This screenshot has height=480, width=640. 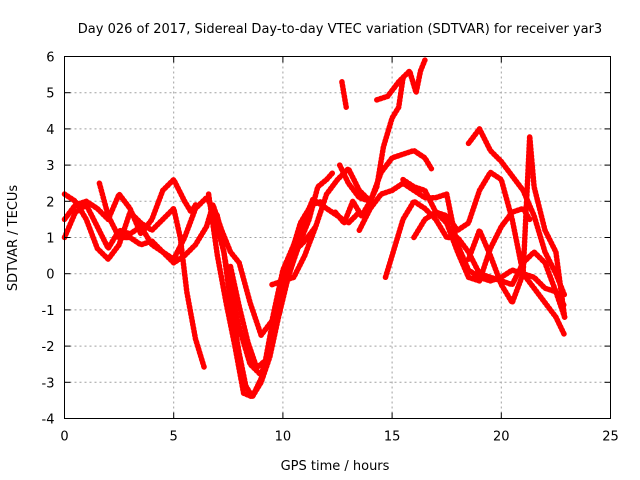 I want to click on x-tick-label: 0, so click(x=64, y=437).